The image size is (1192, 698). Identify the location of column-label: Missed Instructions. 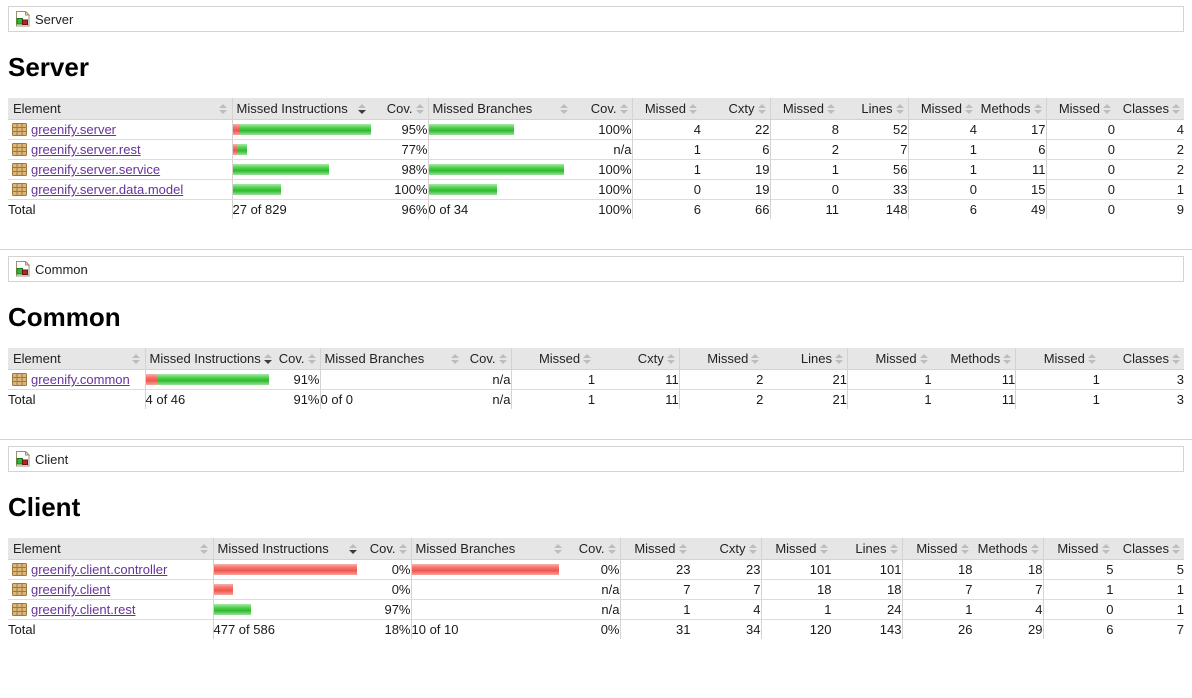
(292, 108).